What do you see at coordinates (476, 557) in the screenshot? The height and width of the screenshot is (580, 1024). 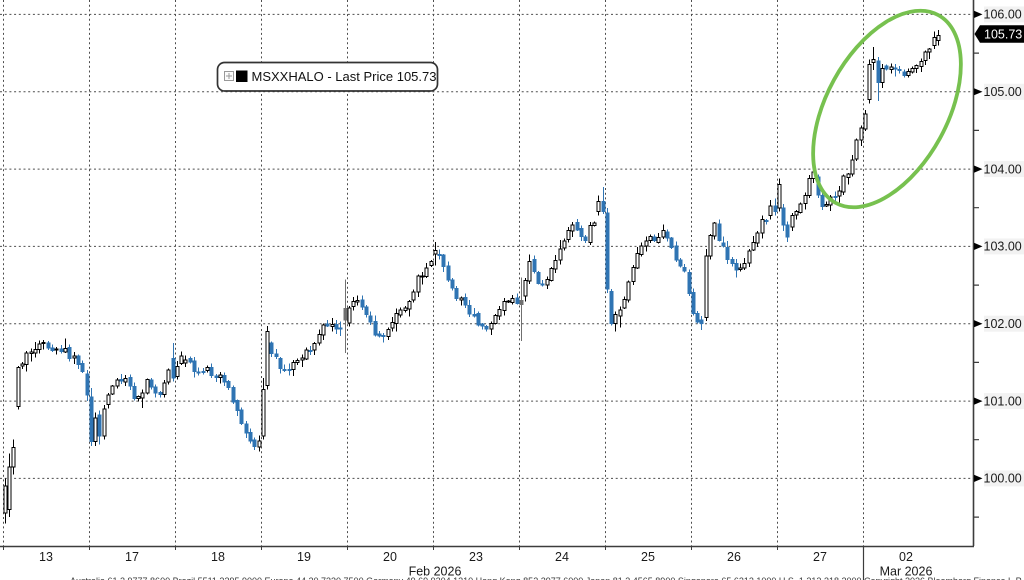 I see `svg-text: 23` at bounding box center [476, 557].